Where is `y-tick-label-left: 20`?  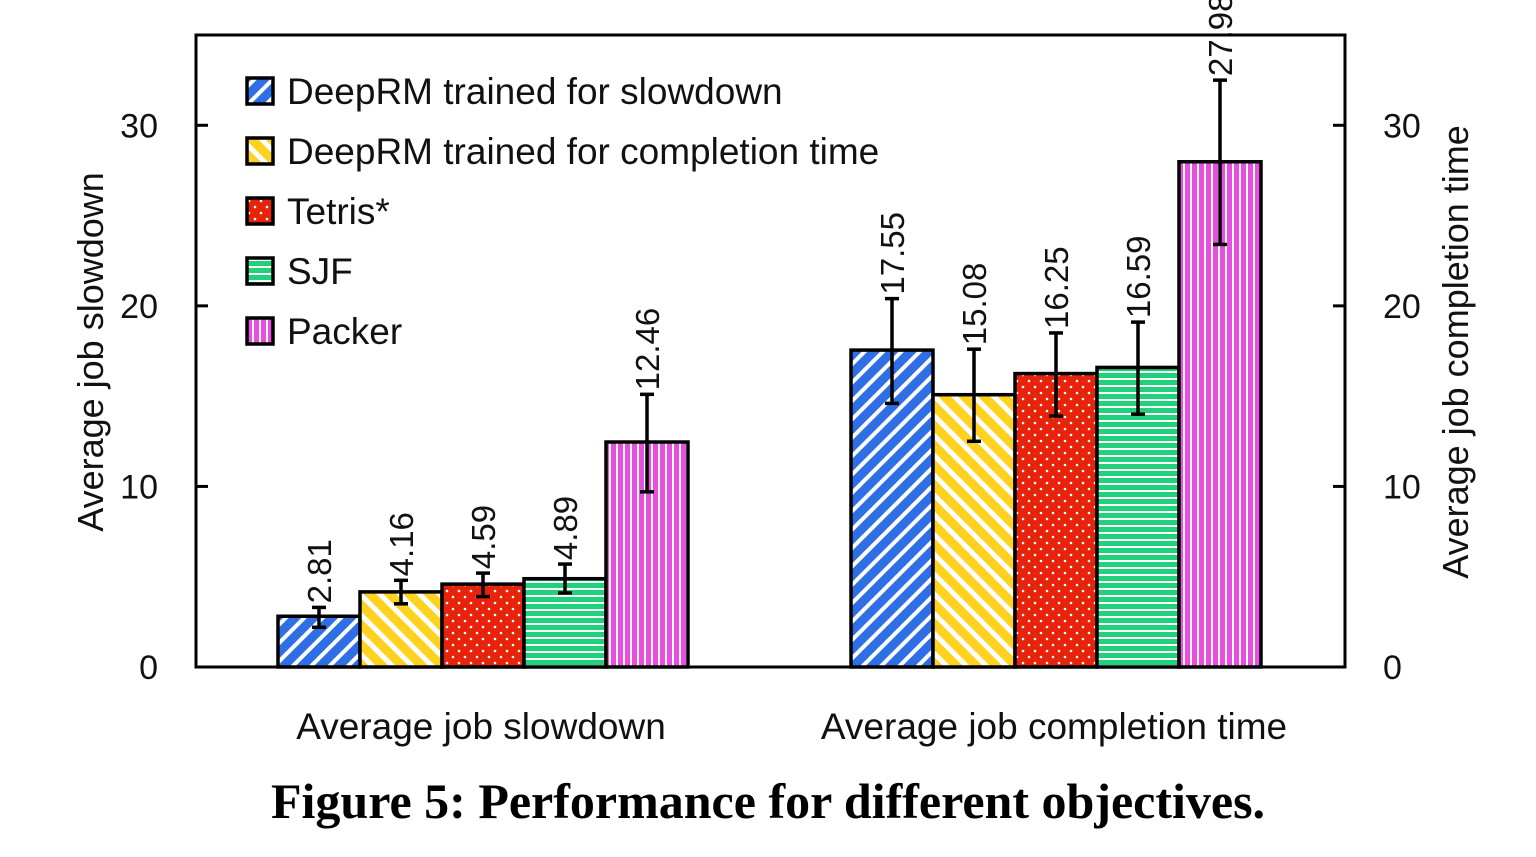
y-tick-label-left: 20 is located at coordinates (139, 307).